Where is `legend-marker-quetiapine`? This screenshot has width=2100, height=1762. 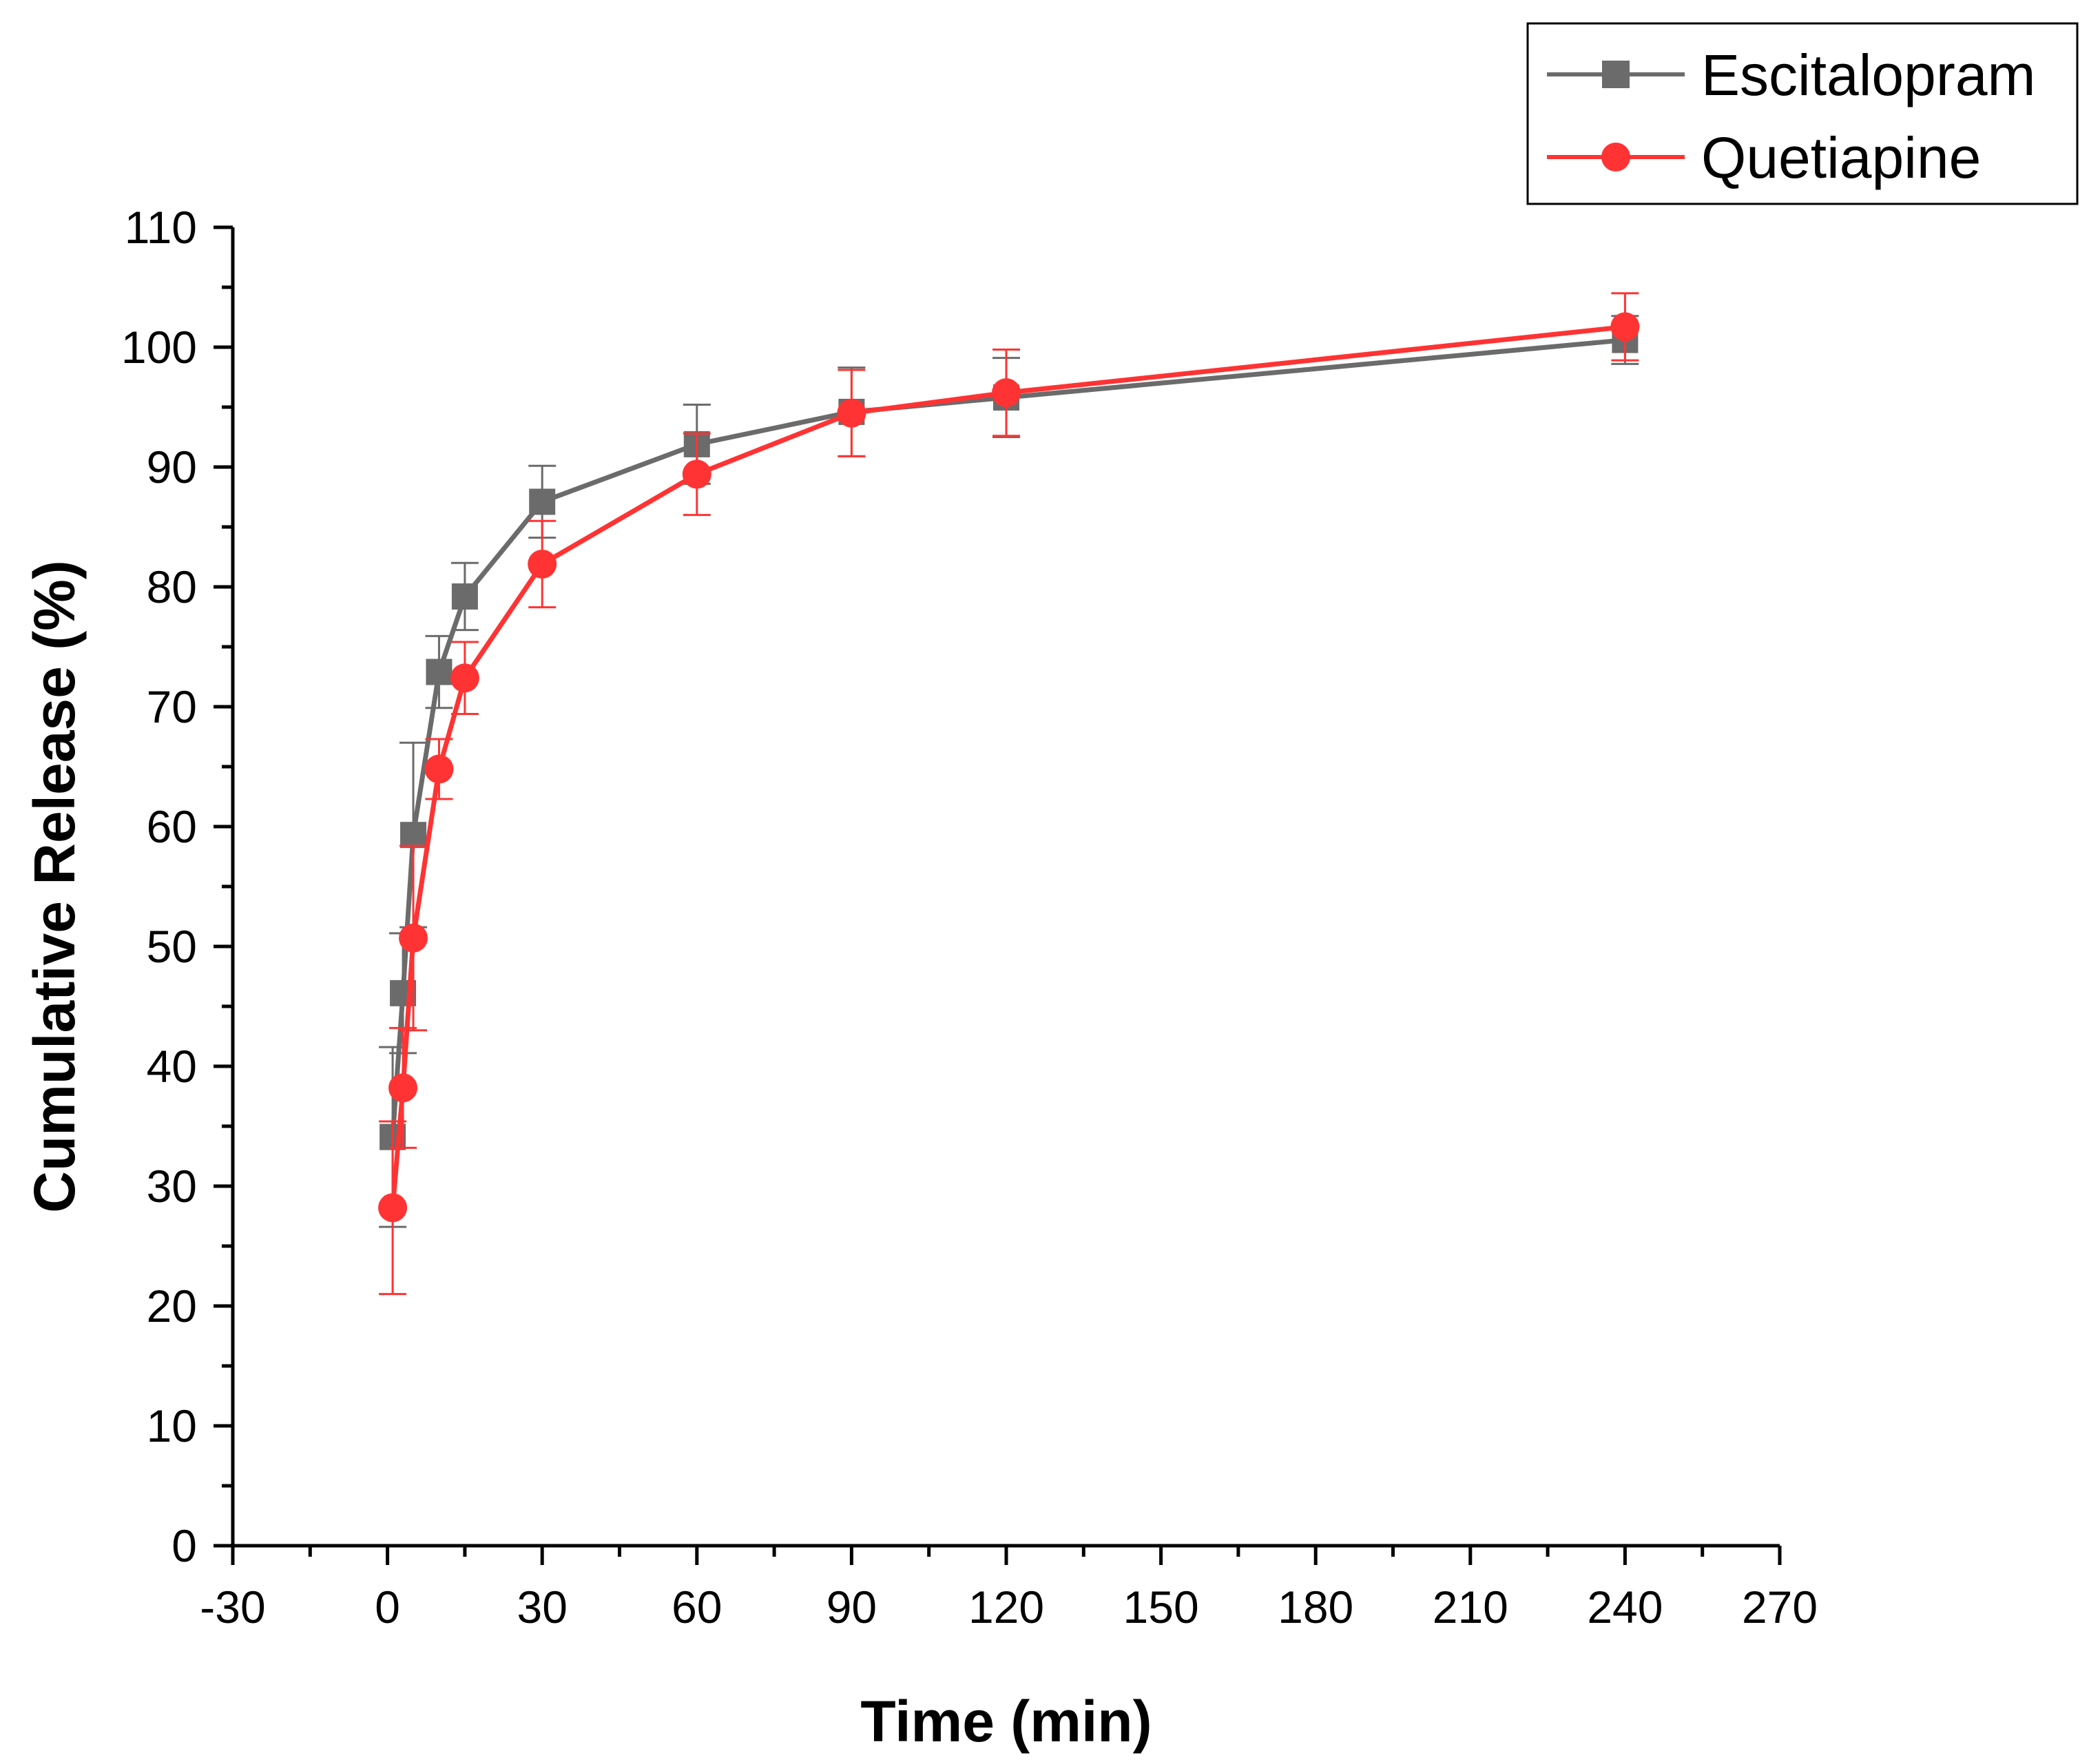
legend-marker-quetiapine is located at coordinates (1615, 157).